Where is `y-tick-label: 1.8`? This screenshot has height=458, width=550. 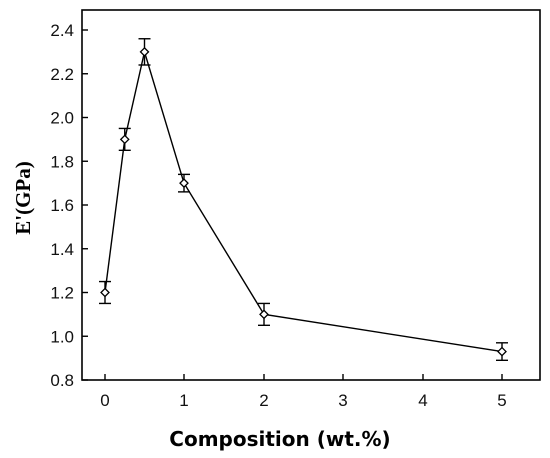 y-tick-label: 1.8 is located at coordinates (62, 161).